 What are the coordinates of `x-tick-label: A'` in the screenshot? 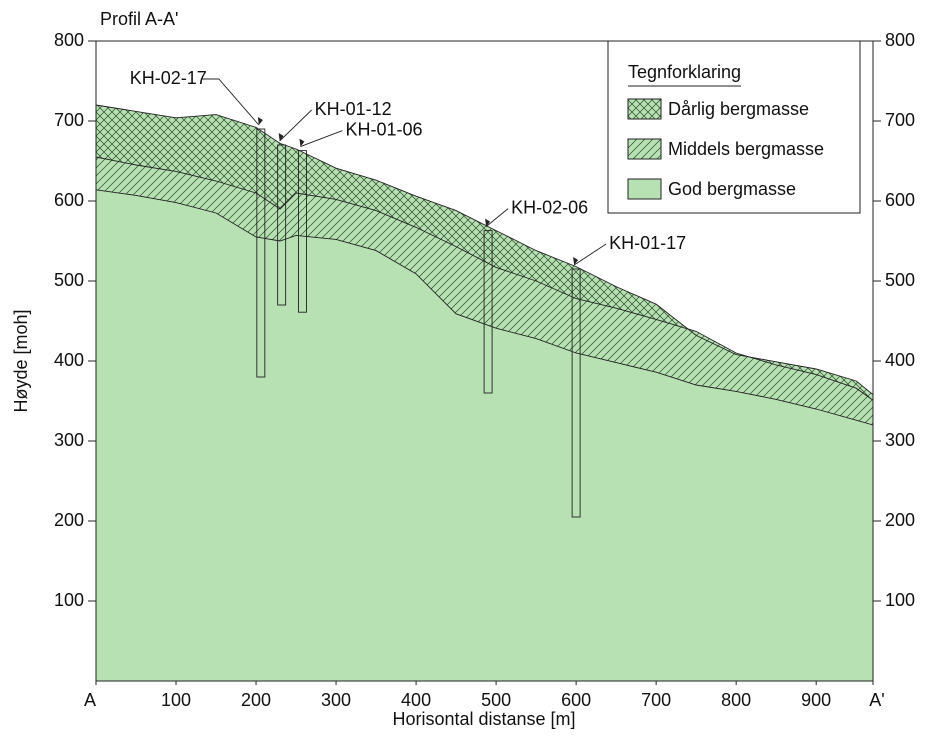 It's located at (876, 700).